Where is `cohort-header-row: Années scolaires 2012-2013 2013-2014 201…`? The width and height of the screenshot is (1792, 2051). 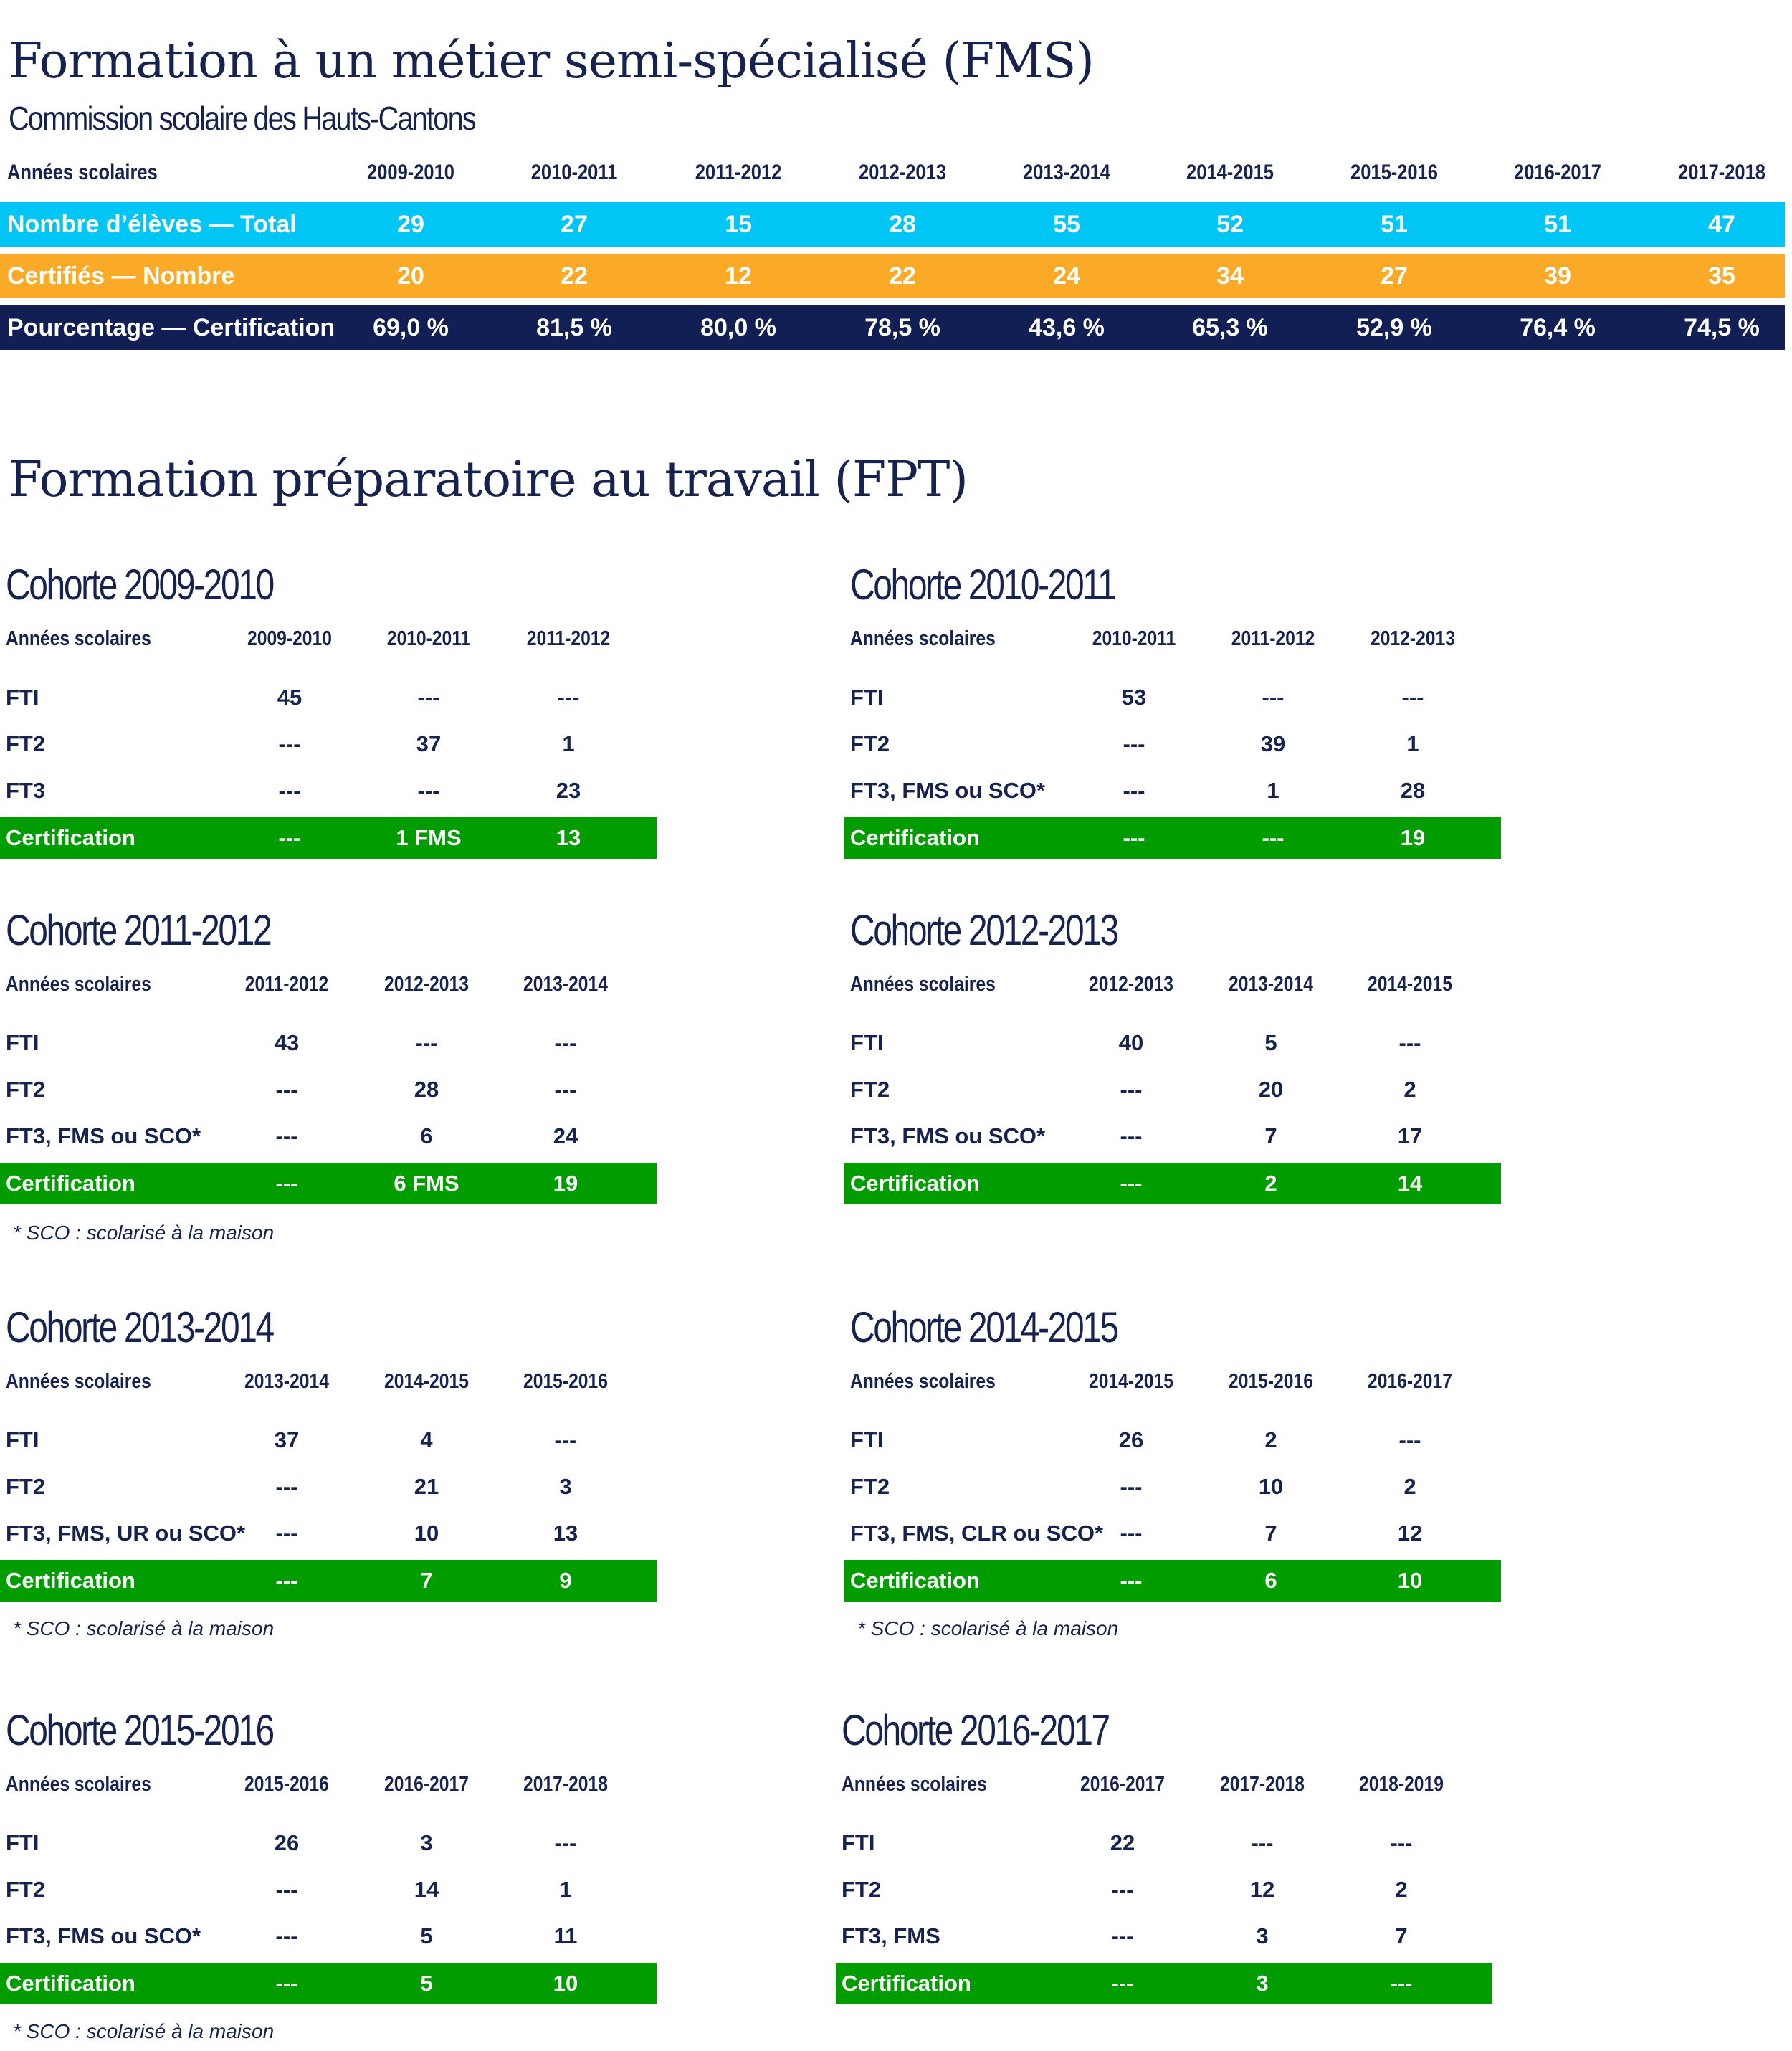
cohort-header-row: Années scolaires 2012-2013 2013-2014 201… is located at coordinates (1172, 984).